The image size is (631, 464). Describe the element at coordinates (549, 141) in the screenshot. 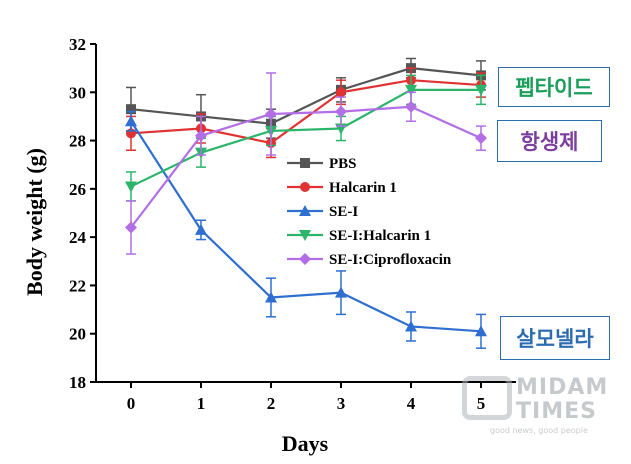

I see `annotation-antibiotic: 항생제` at that location.